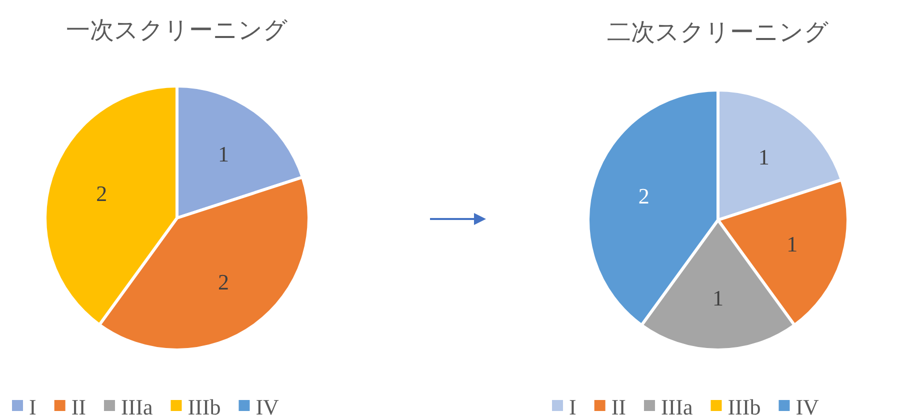  Describe the element at coordinates (177, 31) in the screenshot. I see `chart-title: 一次スクリーニング` at that location.